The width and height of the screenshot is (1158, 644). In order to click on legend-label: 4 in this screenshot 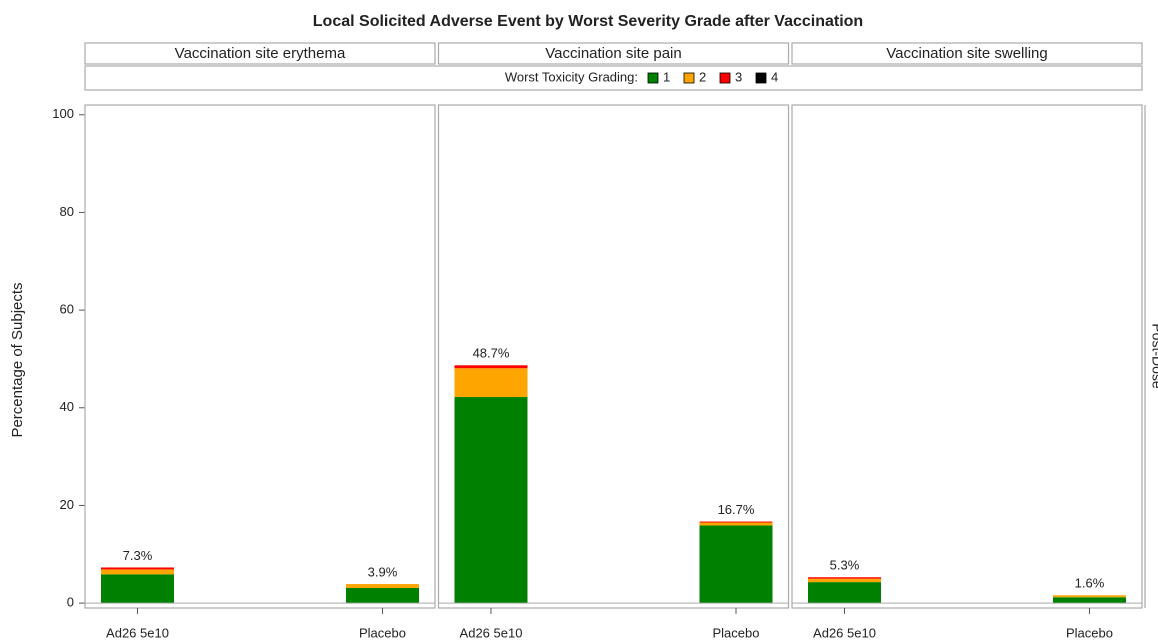, I will do `click(774, 76)`.